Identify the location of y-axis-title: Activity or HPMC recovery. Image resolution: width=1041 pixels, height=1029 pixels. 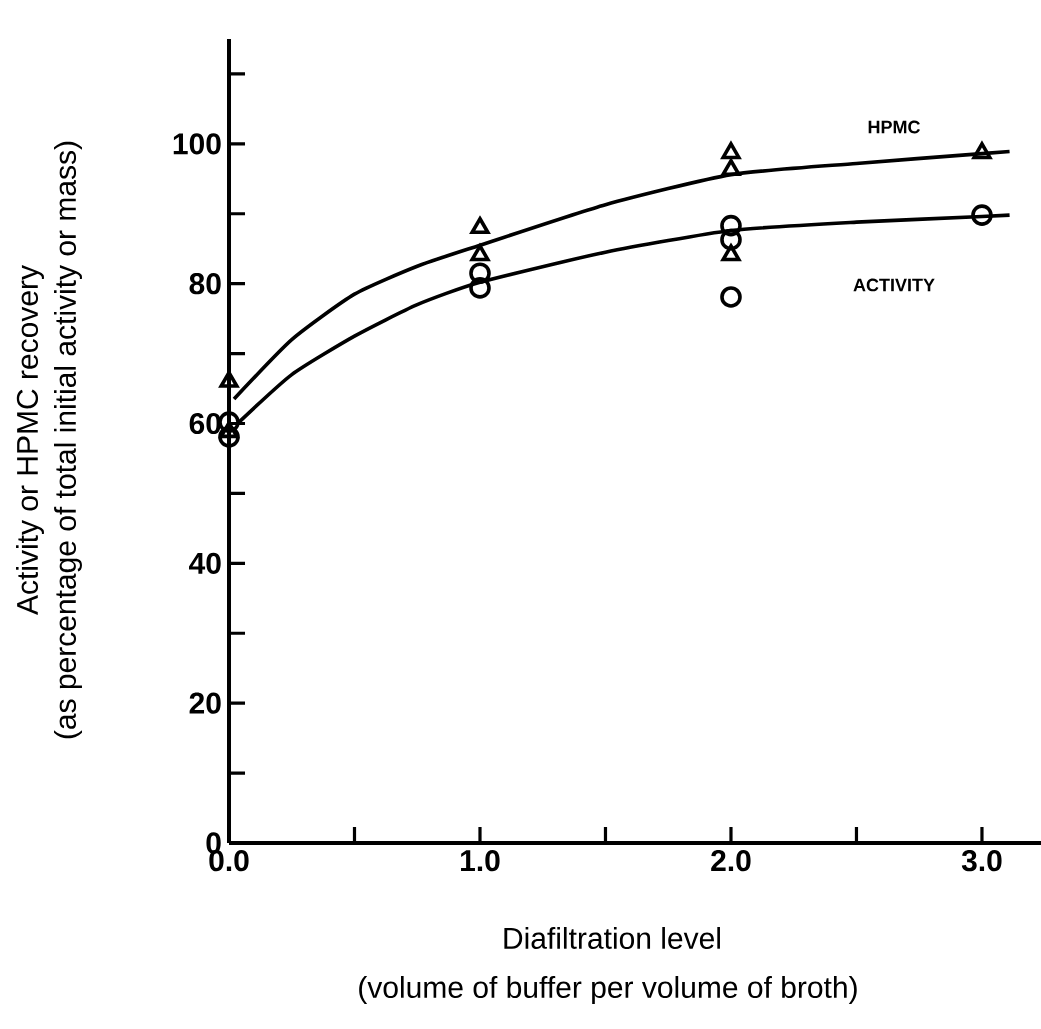
(30, 440).